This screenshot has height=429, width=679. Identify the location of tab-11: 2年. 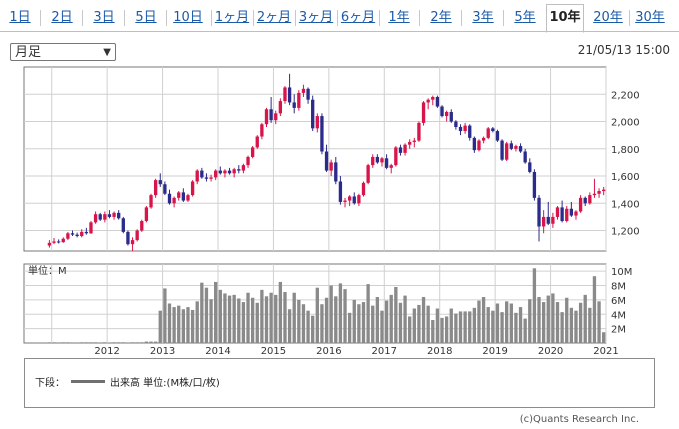
(441, 17).